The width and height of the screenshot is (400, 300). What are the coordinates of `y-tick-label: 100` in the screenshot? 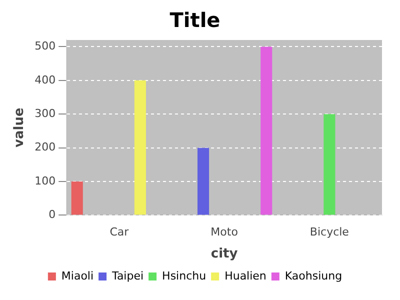 It's located at (45, 181).